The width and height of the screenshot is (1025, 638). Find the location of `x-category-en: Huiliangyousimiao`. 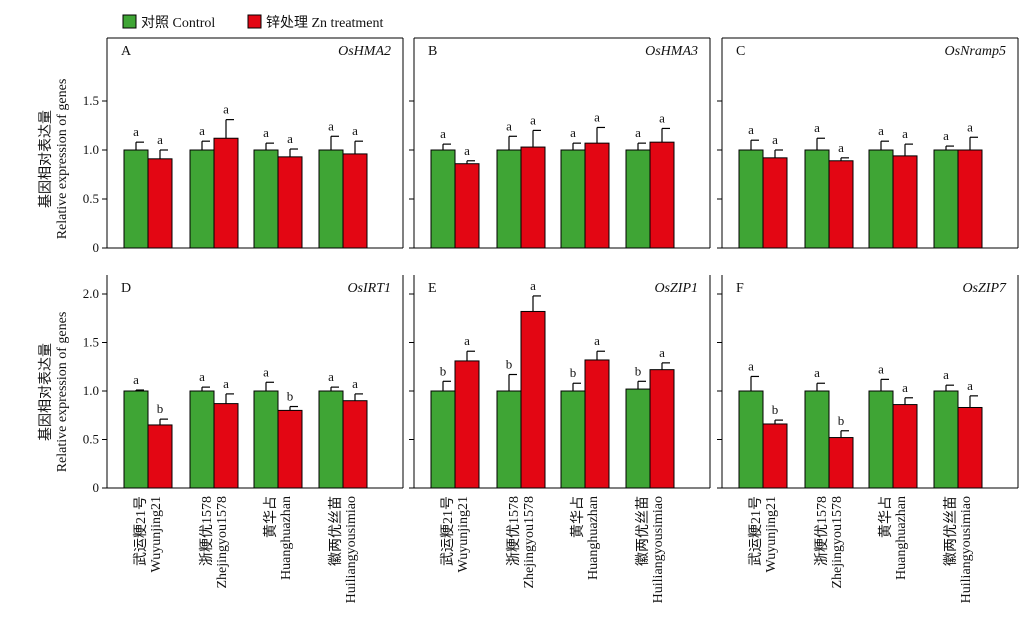

x-category-en: Huiliangyousimiao is located at coordinates (966, 549).